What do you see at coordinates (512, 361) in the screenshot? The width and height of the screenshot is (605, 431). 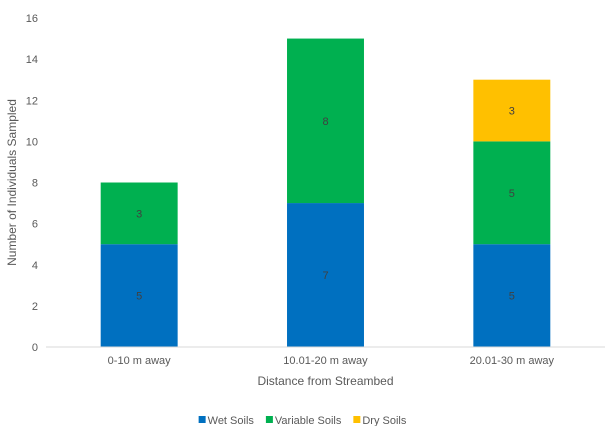 I see `x-tick-label-20-01-30-m-away: 20.01-30 m away` at bounding box center [512, 361].